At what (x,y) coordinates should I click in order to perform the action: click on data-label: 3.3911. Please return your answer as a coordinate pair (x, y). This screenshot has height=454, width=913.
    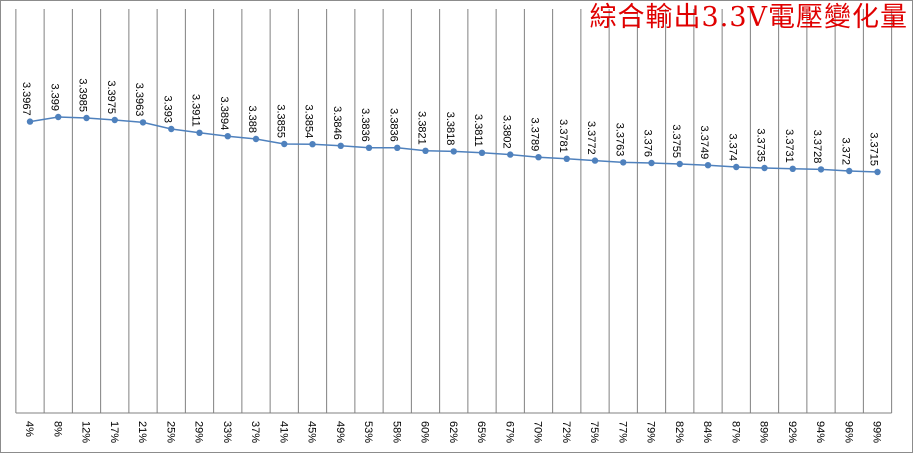
    Looking at the image, I should click on (196, 110).